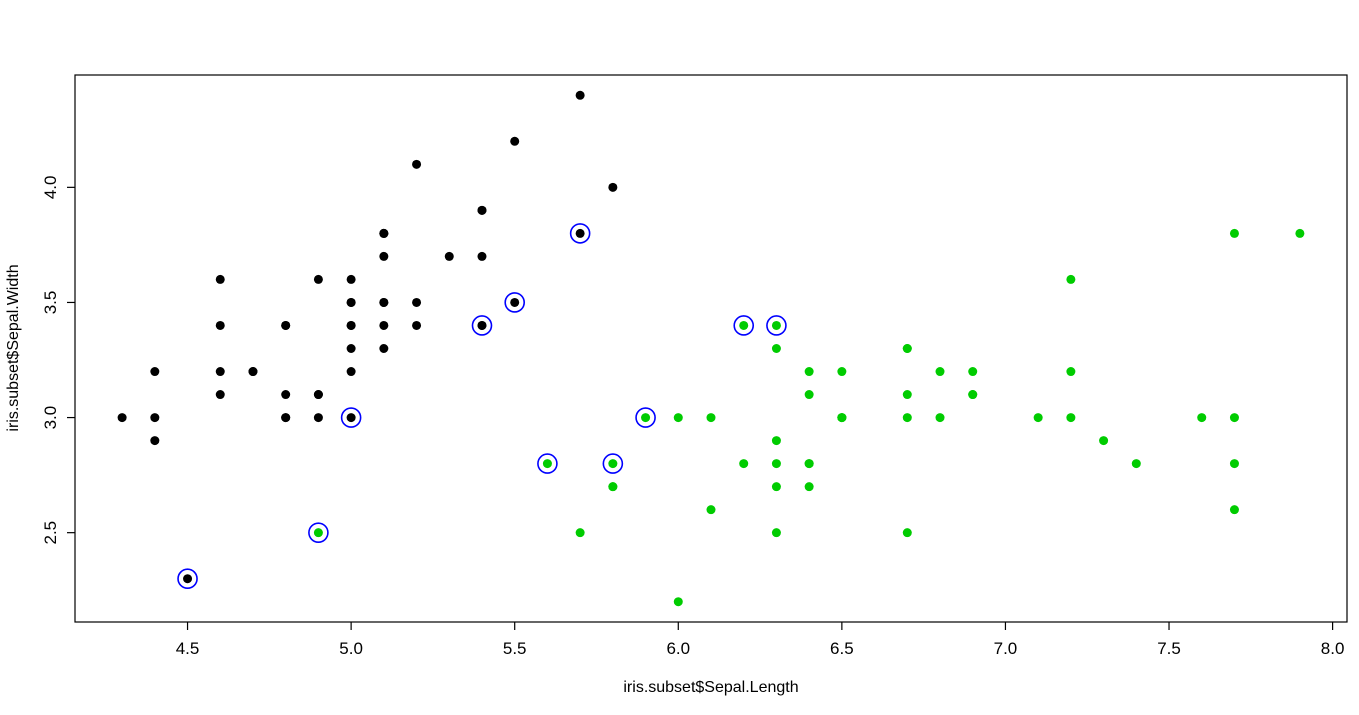  I want to click on x-tick-label: 6.5, so click(842, 648).